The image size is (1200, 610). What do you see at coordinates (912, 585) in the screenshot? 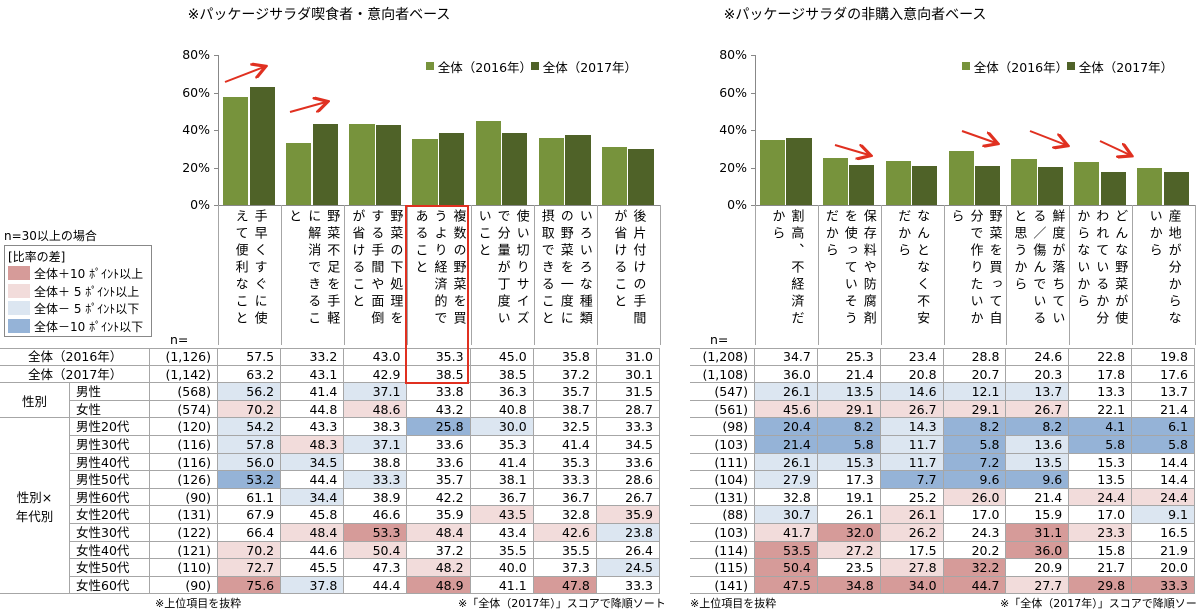
I see `table-cell: 34.0` at bounding box center [912, 585].